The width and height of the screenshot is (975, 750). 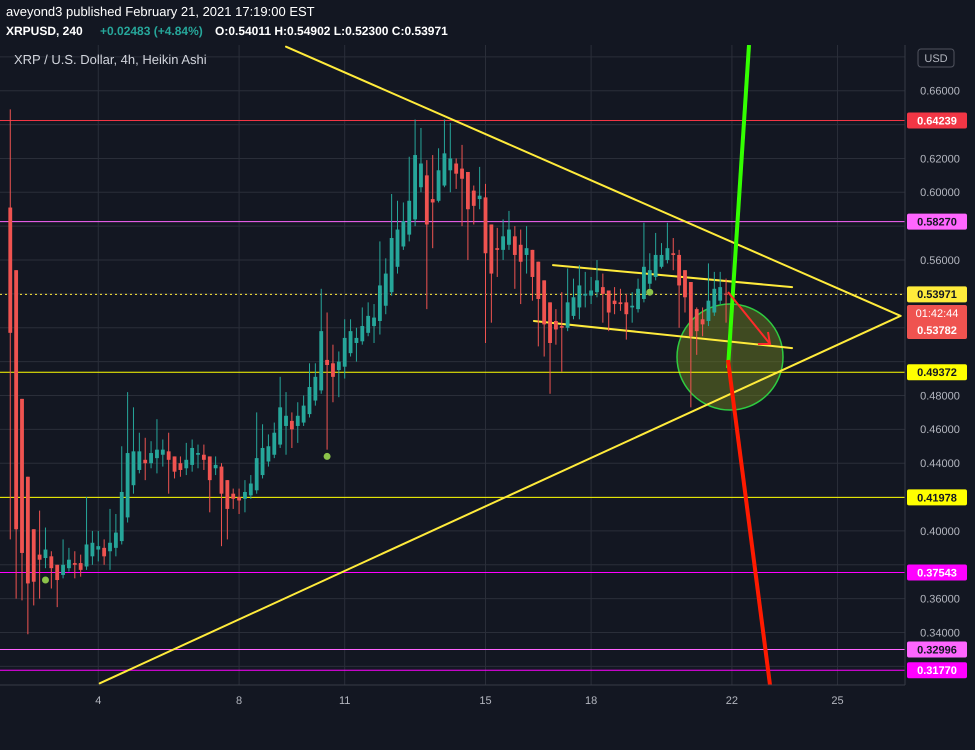 What do you see at coordinates (937, 222) in the screenshot?
I see `ref-line-label: 0.58270` at bounding box center [937, 222].